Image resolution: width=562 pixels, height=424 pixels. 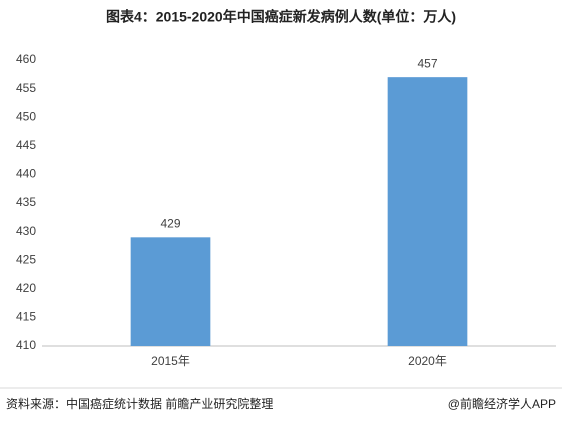 What do you see at coordinates (26, 231) in the screenshot?
I see `y-tick-label: 430` at bounding box center [26, 231].